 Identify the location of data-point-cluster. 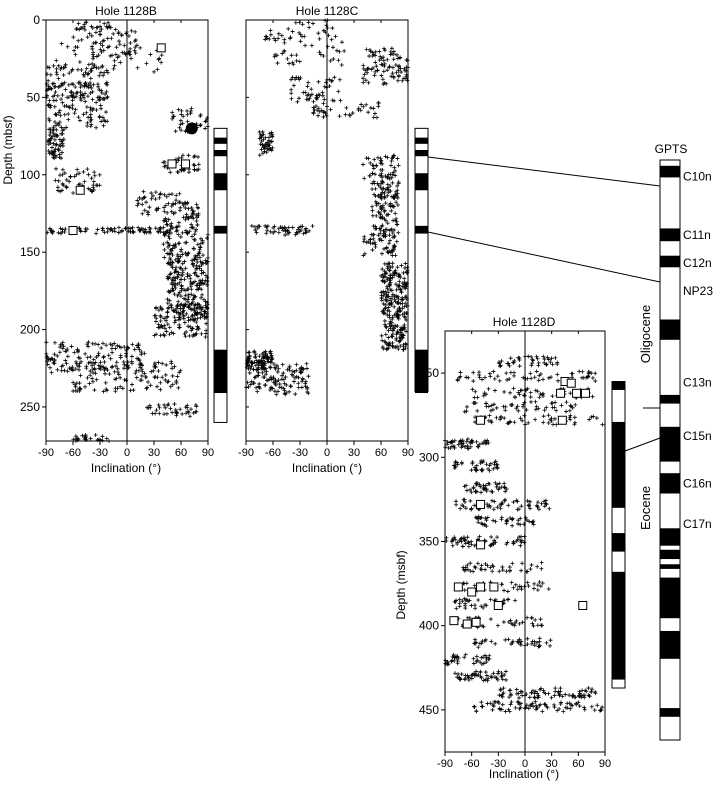
(191, 128).